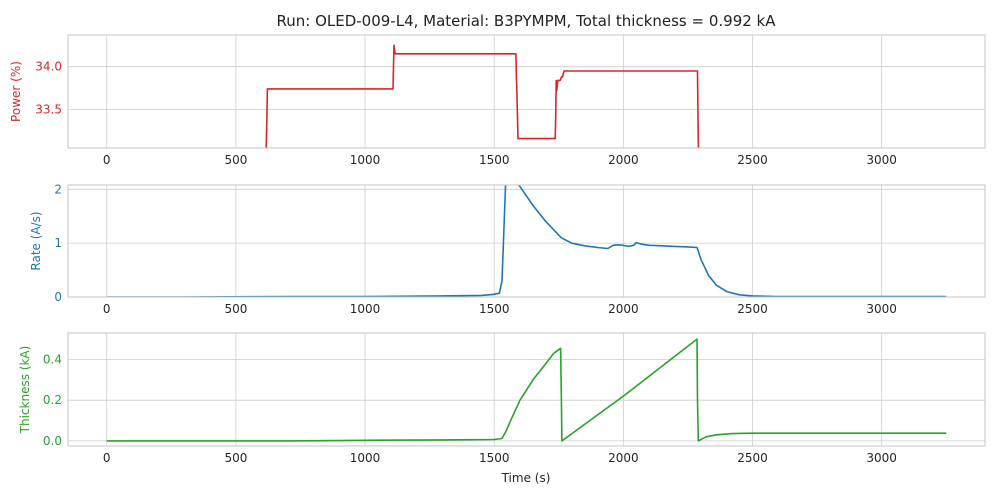  Describe the element at coordinates (494, 458) in the screenshot. I see `thickness-xtick-label: 1500` at that location.